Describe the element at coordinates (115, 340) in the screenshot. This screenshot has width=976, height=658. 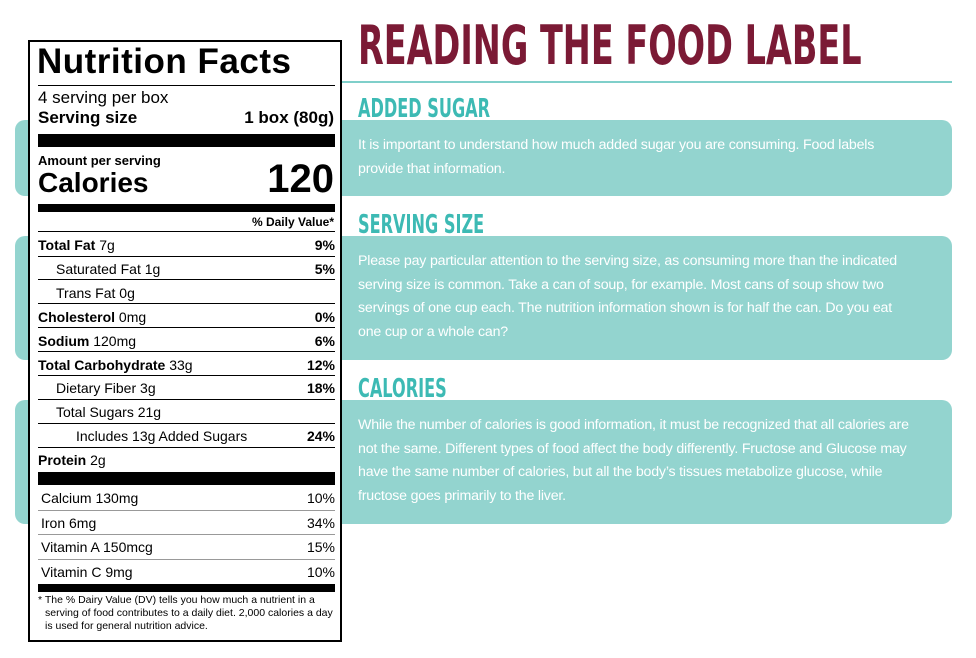
I see `nutrient-amount: 120mg` at that location.